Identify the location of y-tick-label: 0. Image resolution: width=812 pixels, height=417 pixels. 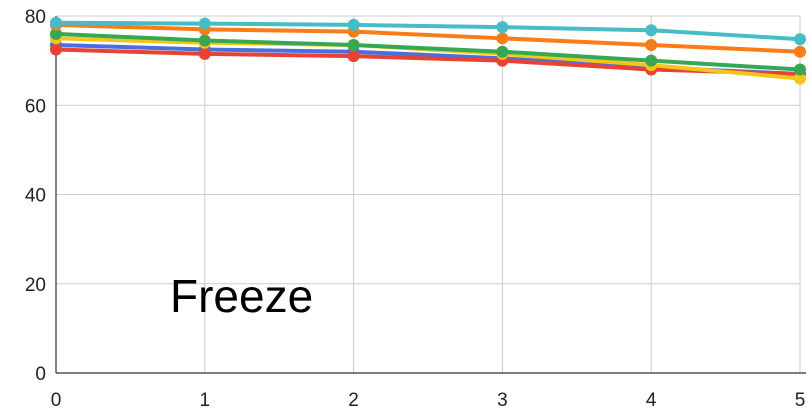
(40, 374).